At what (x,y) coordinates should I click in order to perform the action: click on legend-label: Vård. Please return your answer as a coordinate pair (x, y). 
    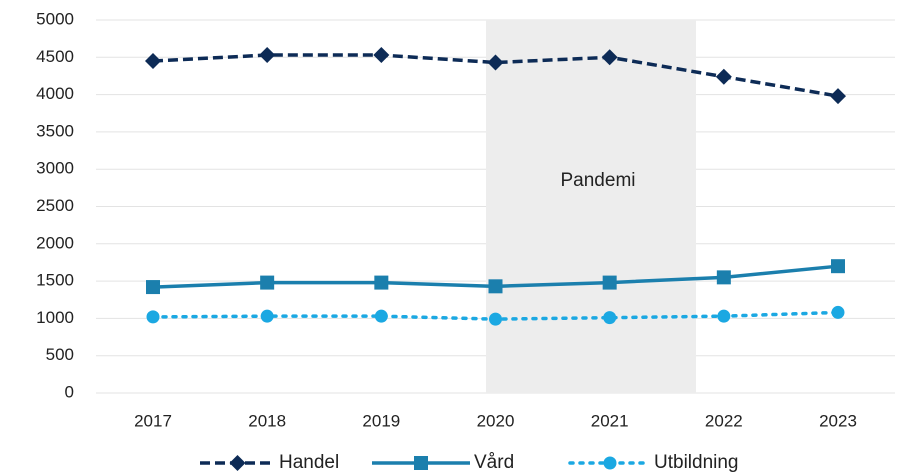
    Looking at the image, I should click on (494, 462).